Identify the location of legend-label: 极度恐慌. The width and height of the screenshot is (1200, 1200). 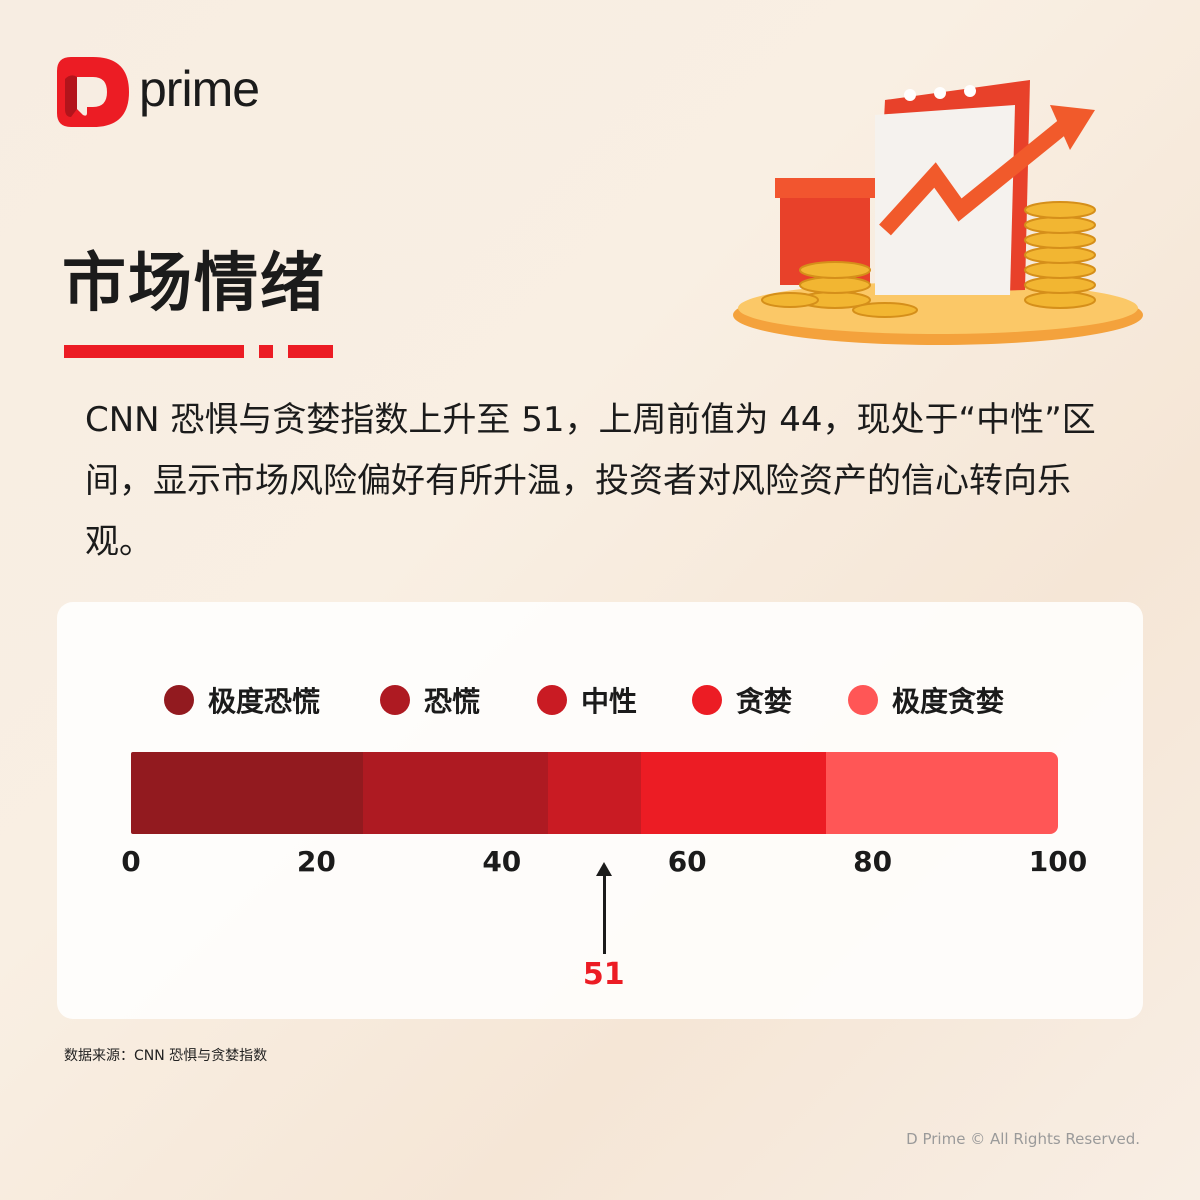
(264, 701).